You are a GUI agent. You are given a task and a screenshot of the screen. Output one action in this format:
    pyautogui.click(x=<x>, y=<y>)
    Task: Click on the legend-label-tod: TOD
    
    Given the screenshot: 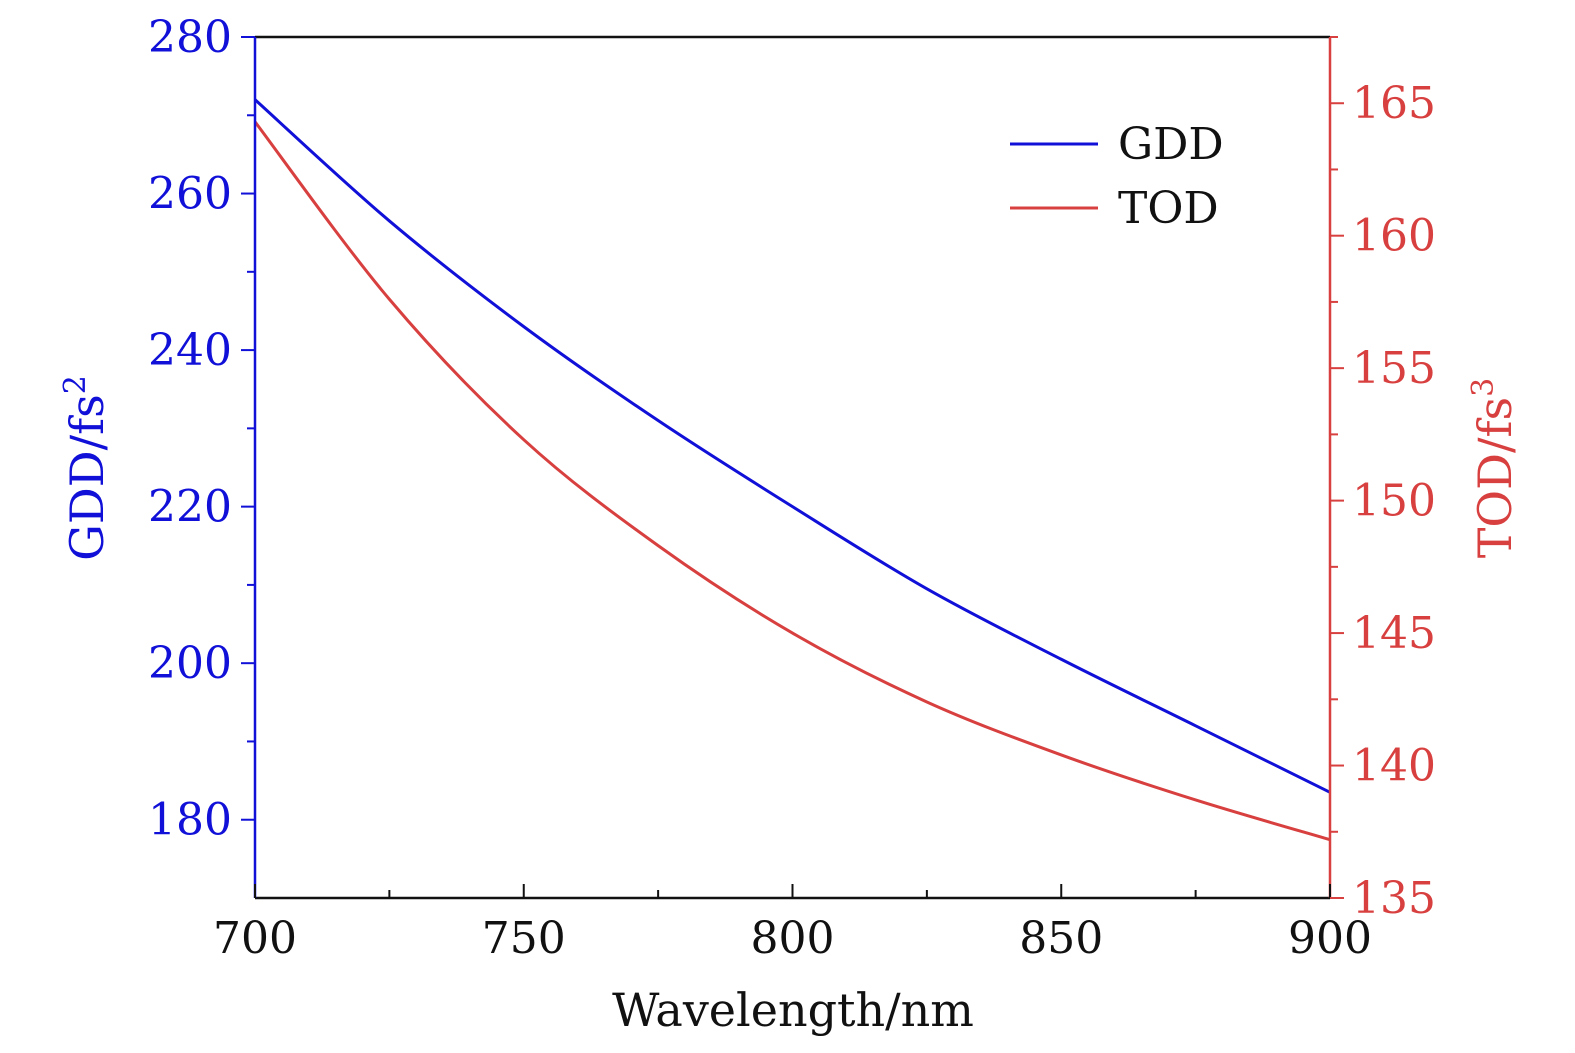 What is the action you would take?
    pyautogui.click(x=1168, y=208)
    